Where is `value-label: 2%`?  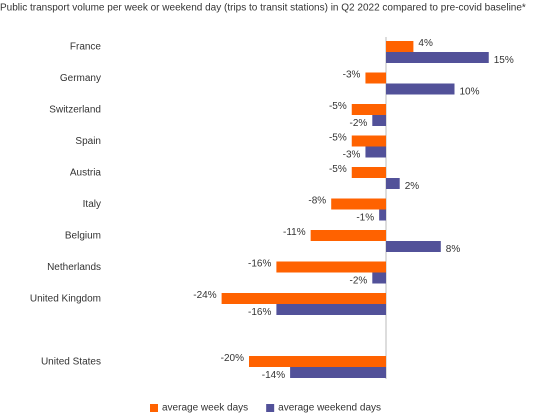
value-label: 2% is located at coordinates (412, 186).